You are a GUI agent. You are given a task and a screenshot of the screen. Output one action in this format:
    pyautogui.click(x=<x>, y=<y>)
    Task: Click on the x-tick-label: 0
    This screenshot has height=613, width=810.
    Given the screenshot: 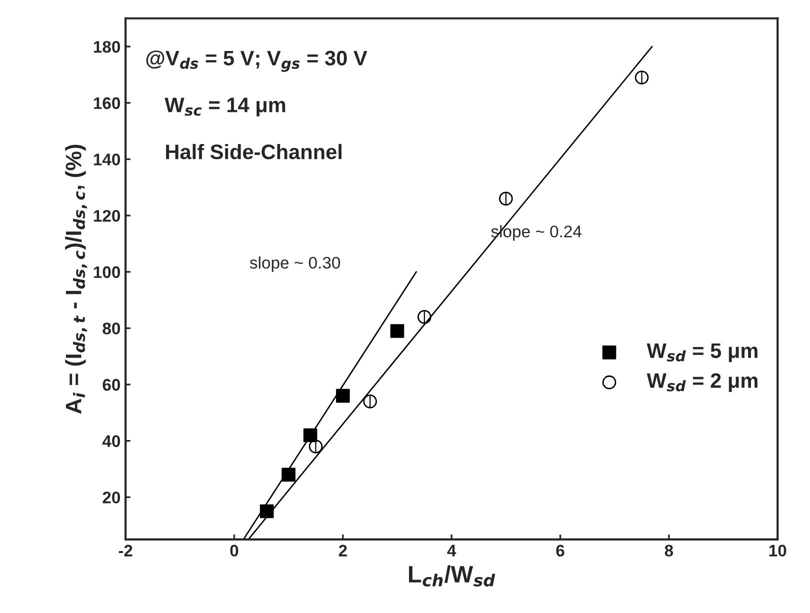 What is the action you would take?
    pyautogui.click(x=234, y=550)
    